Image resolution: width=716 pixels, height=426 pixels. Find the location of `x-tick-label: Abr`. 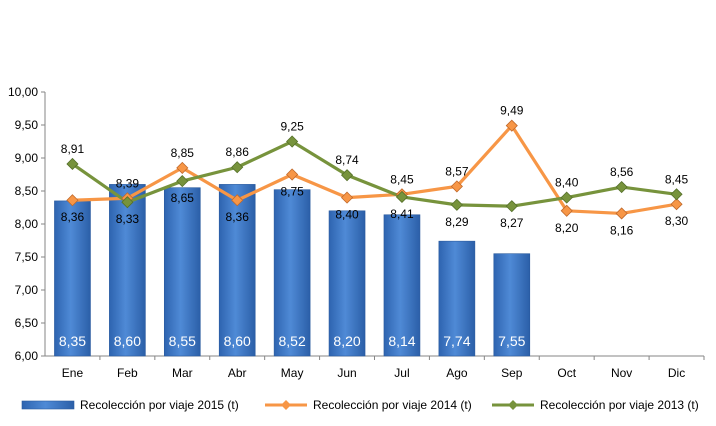

x-tick-label: Abr is located at coordinates (237, 373).